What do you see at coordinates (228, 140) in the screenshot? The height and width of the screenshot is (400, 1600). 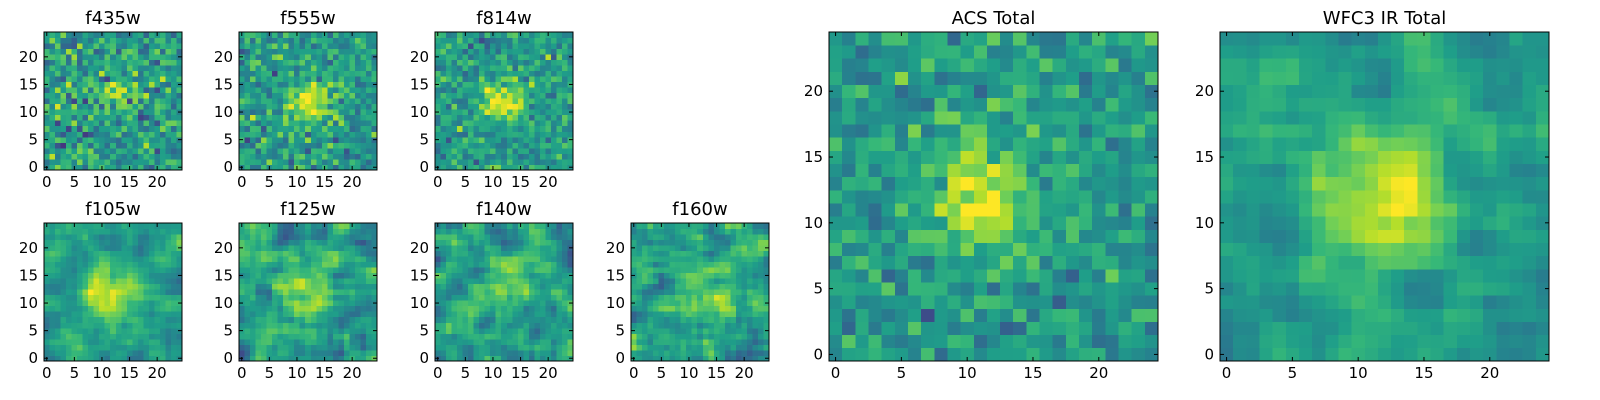 I see `y-tick-label: 5` at bounding box center [228, 140].